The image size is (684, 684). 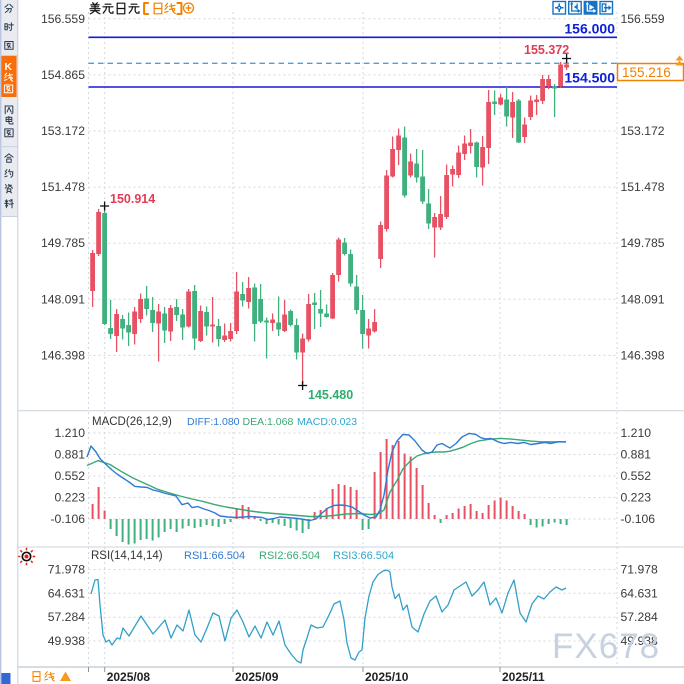 I want to click on svg-text: 154.865, so click(x=63, y=75).